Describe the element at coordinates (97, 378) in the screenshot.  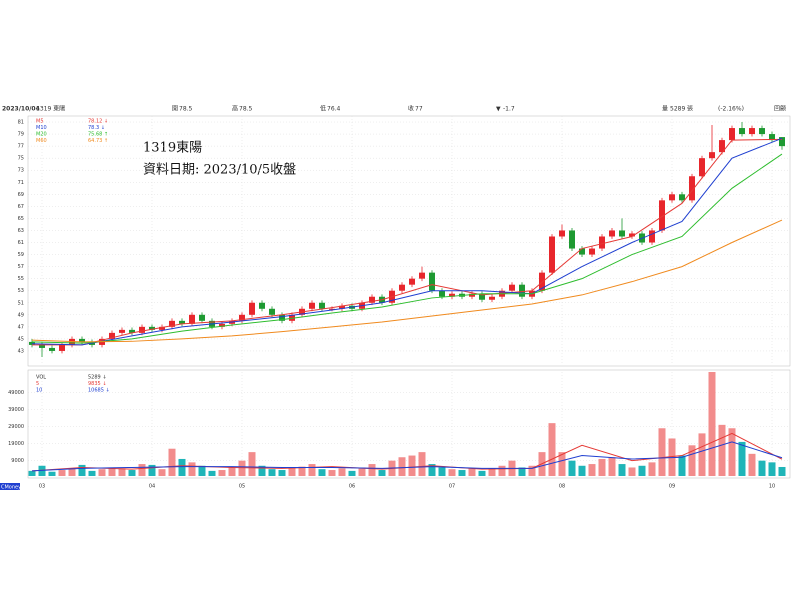
I see `legend-value: 5289 ↓` at that location.